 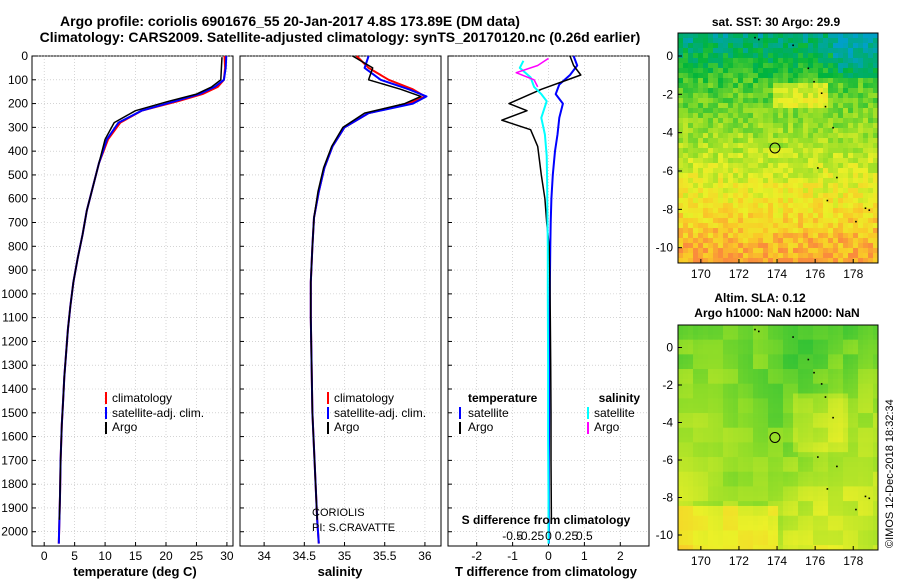 I want to click on depth-tick-label-900: 900, so click(x=18, y=270).